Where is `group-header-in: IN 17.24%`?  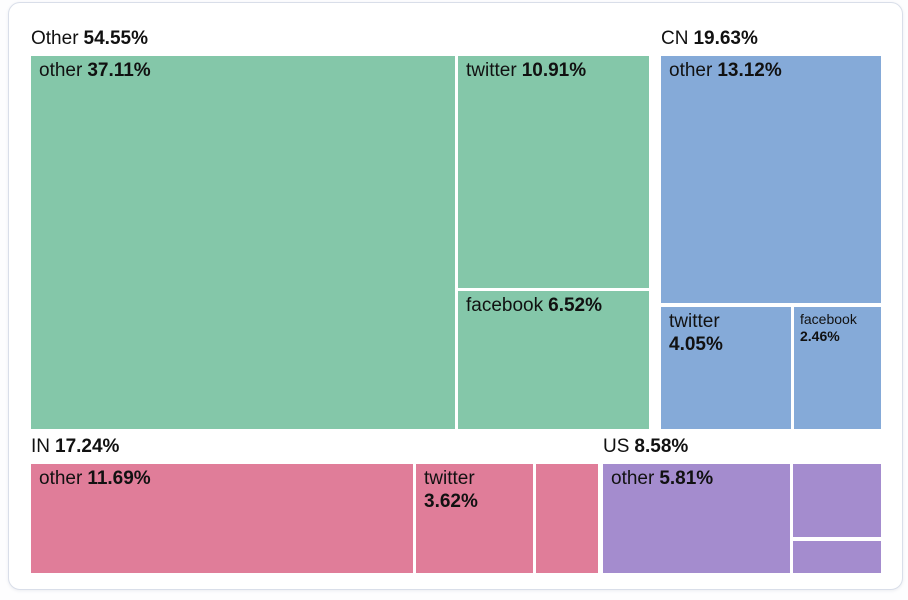 group-header-in: IN 17.24% is located at coordinates (75, 446).